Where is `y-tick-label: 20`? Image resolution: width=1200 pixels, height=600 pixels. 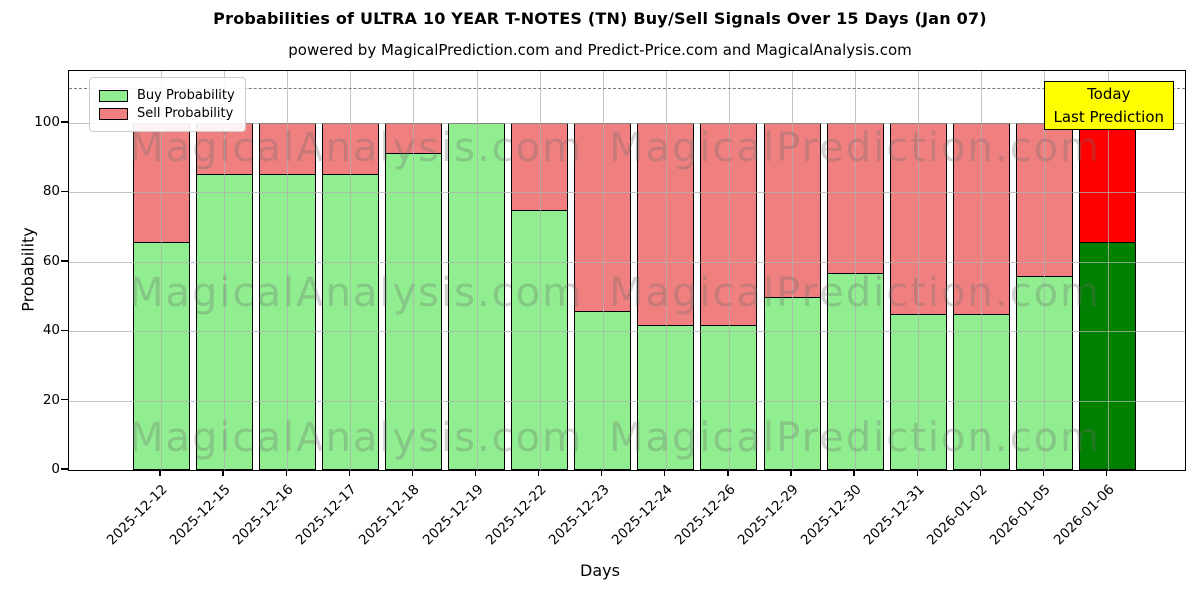
y-tick-label: 20 is located at coordinates (51, 399).